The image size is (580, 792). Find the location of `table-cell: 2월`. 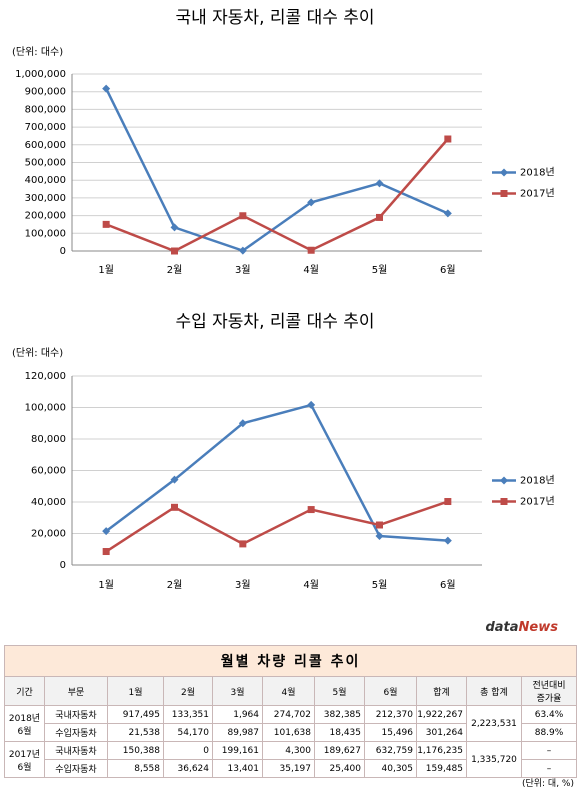

table-cell: 2월 is located at coordinates (188, 691).